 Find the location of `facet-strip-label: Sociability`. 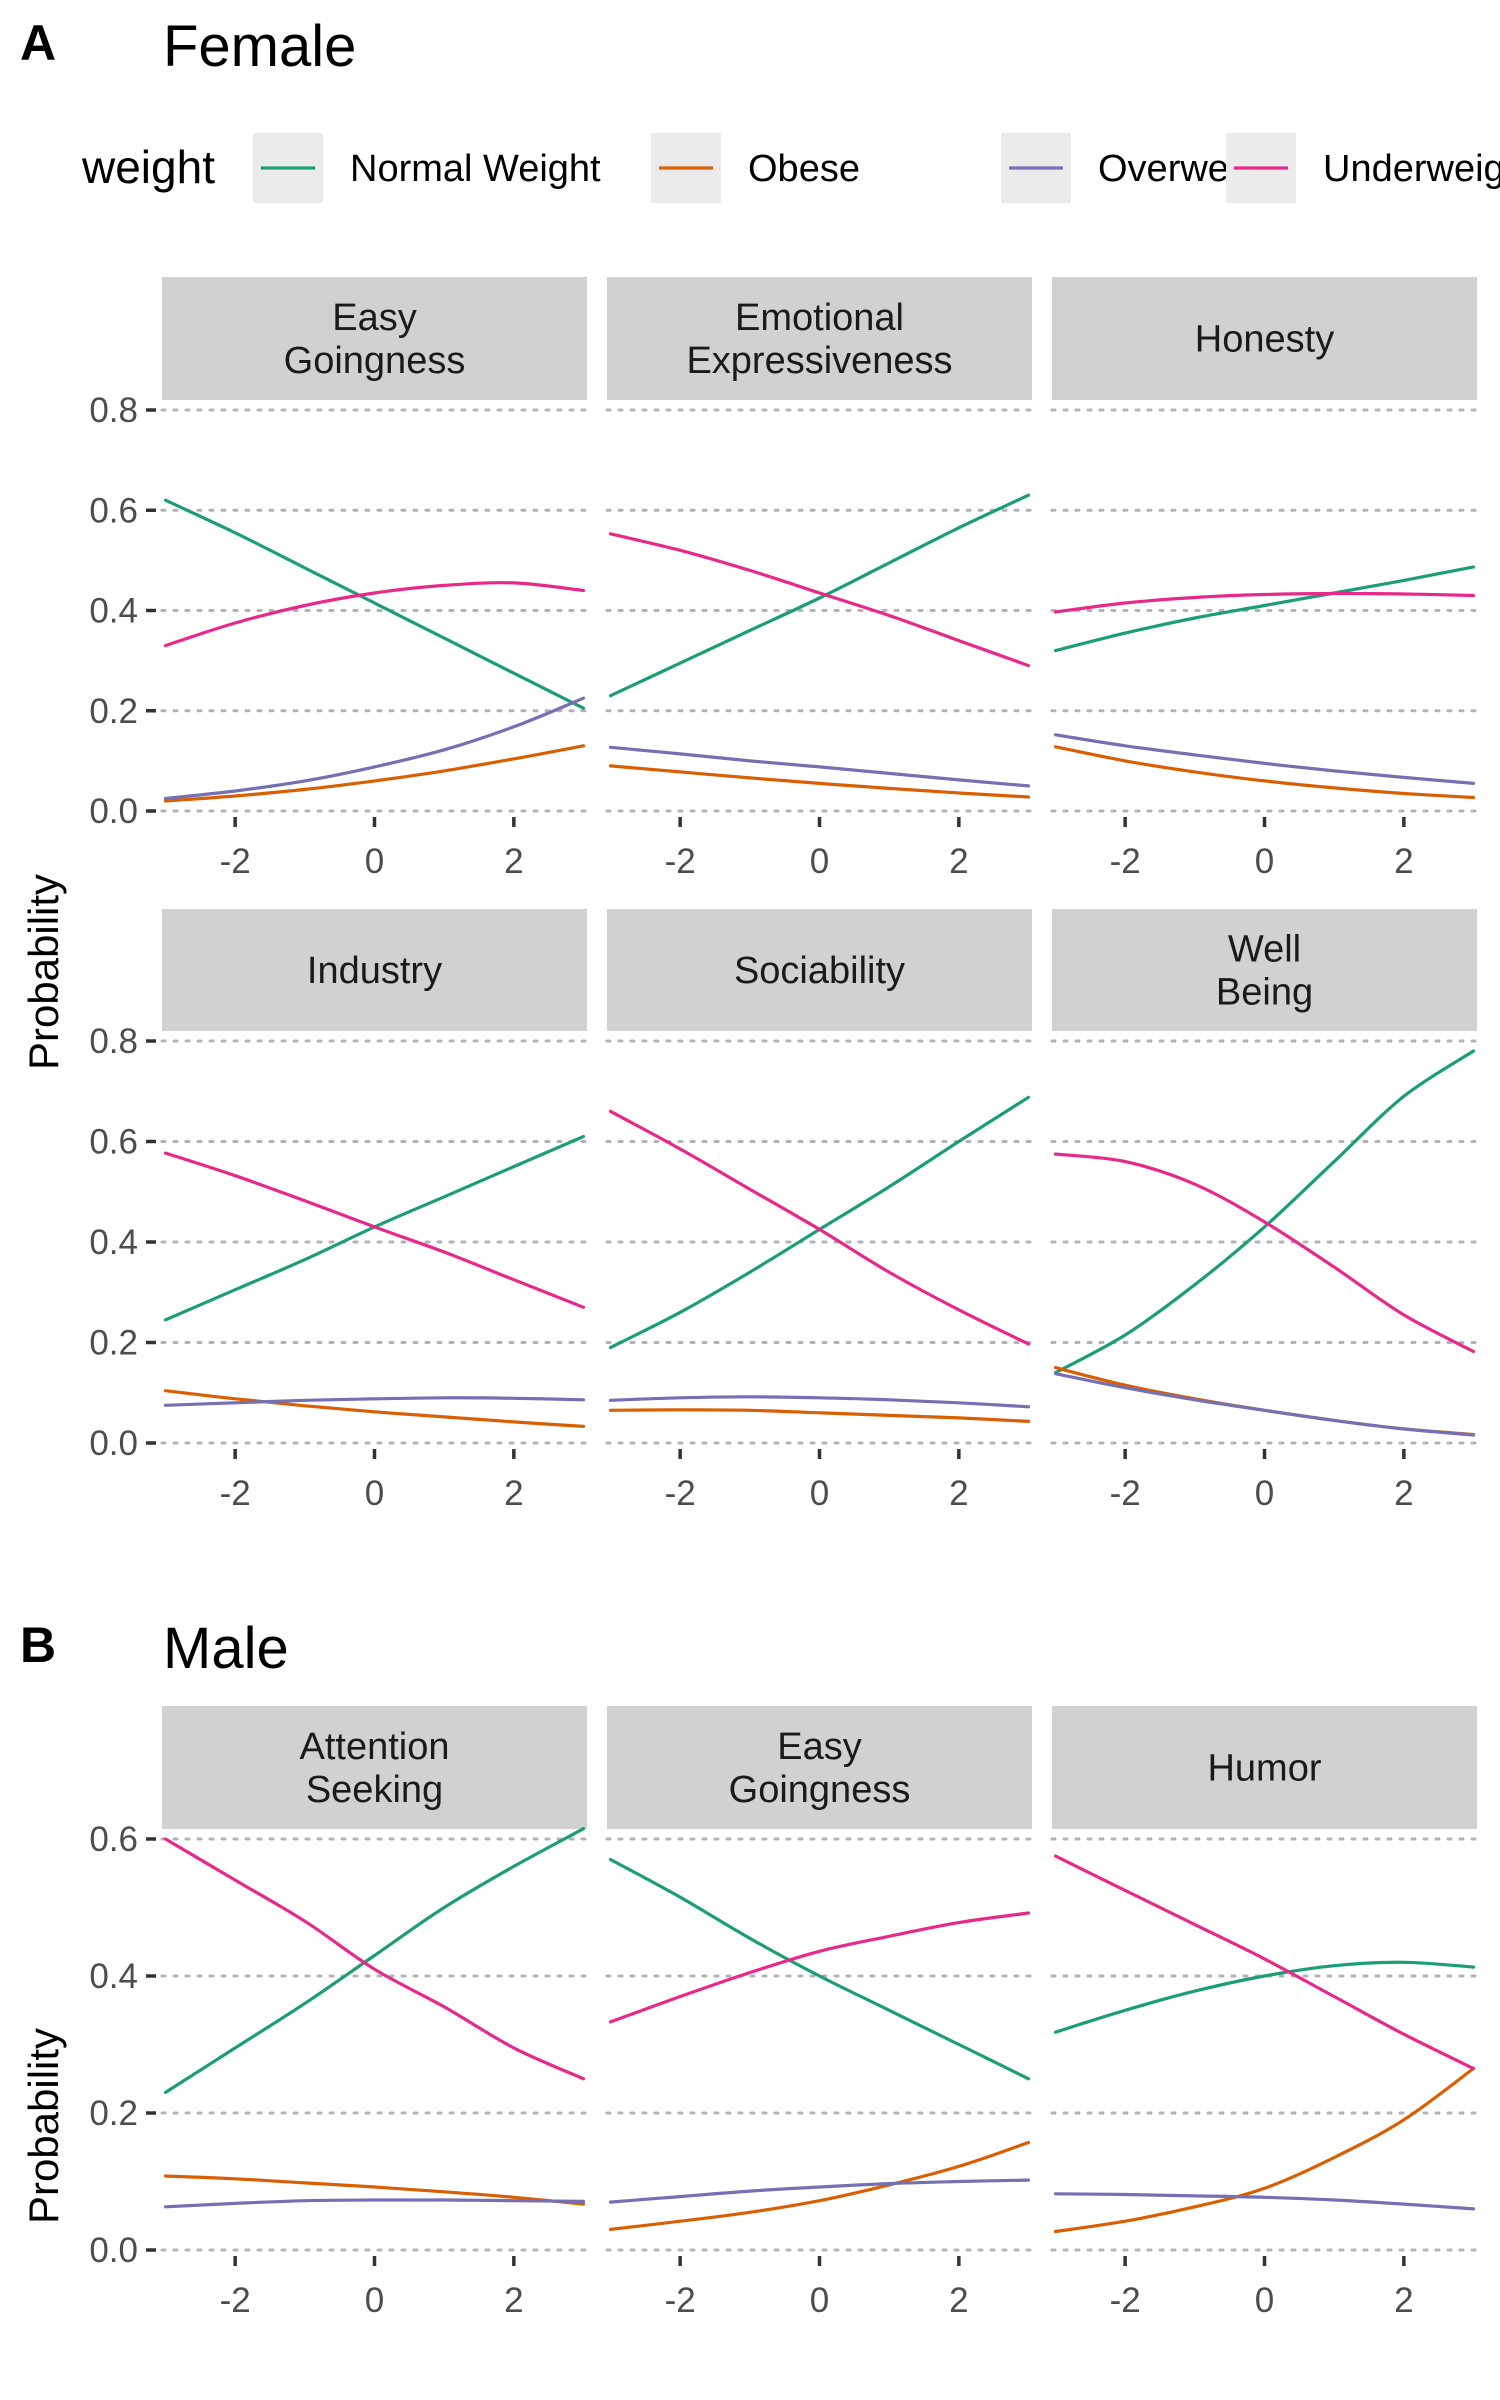

facet-strip-label: Sociability is located at coordinates (819, 971).